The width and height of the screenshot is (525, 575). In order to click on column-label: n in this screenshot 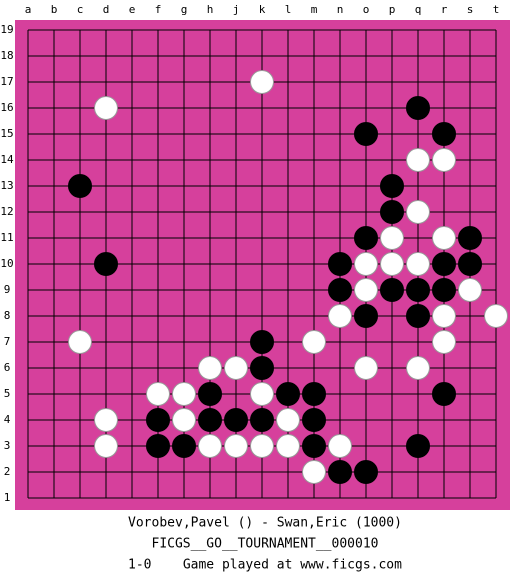, I will do `click(340, 9)`.